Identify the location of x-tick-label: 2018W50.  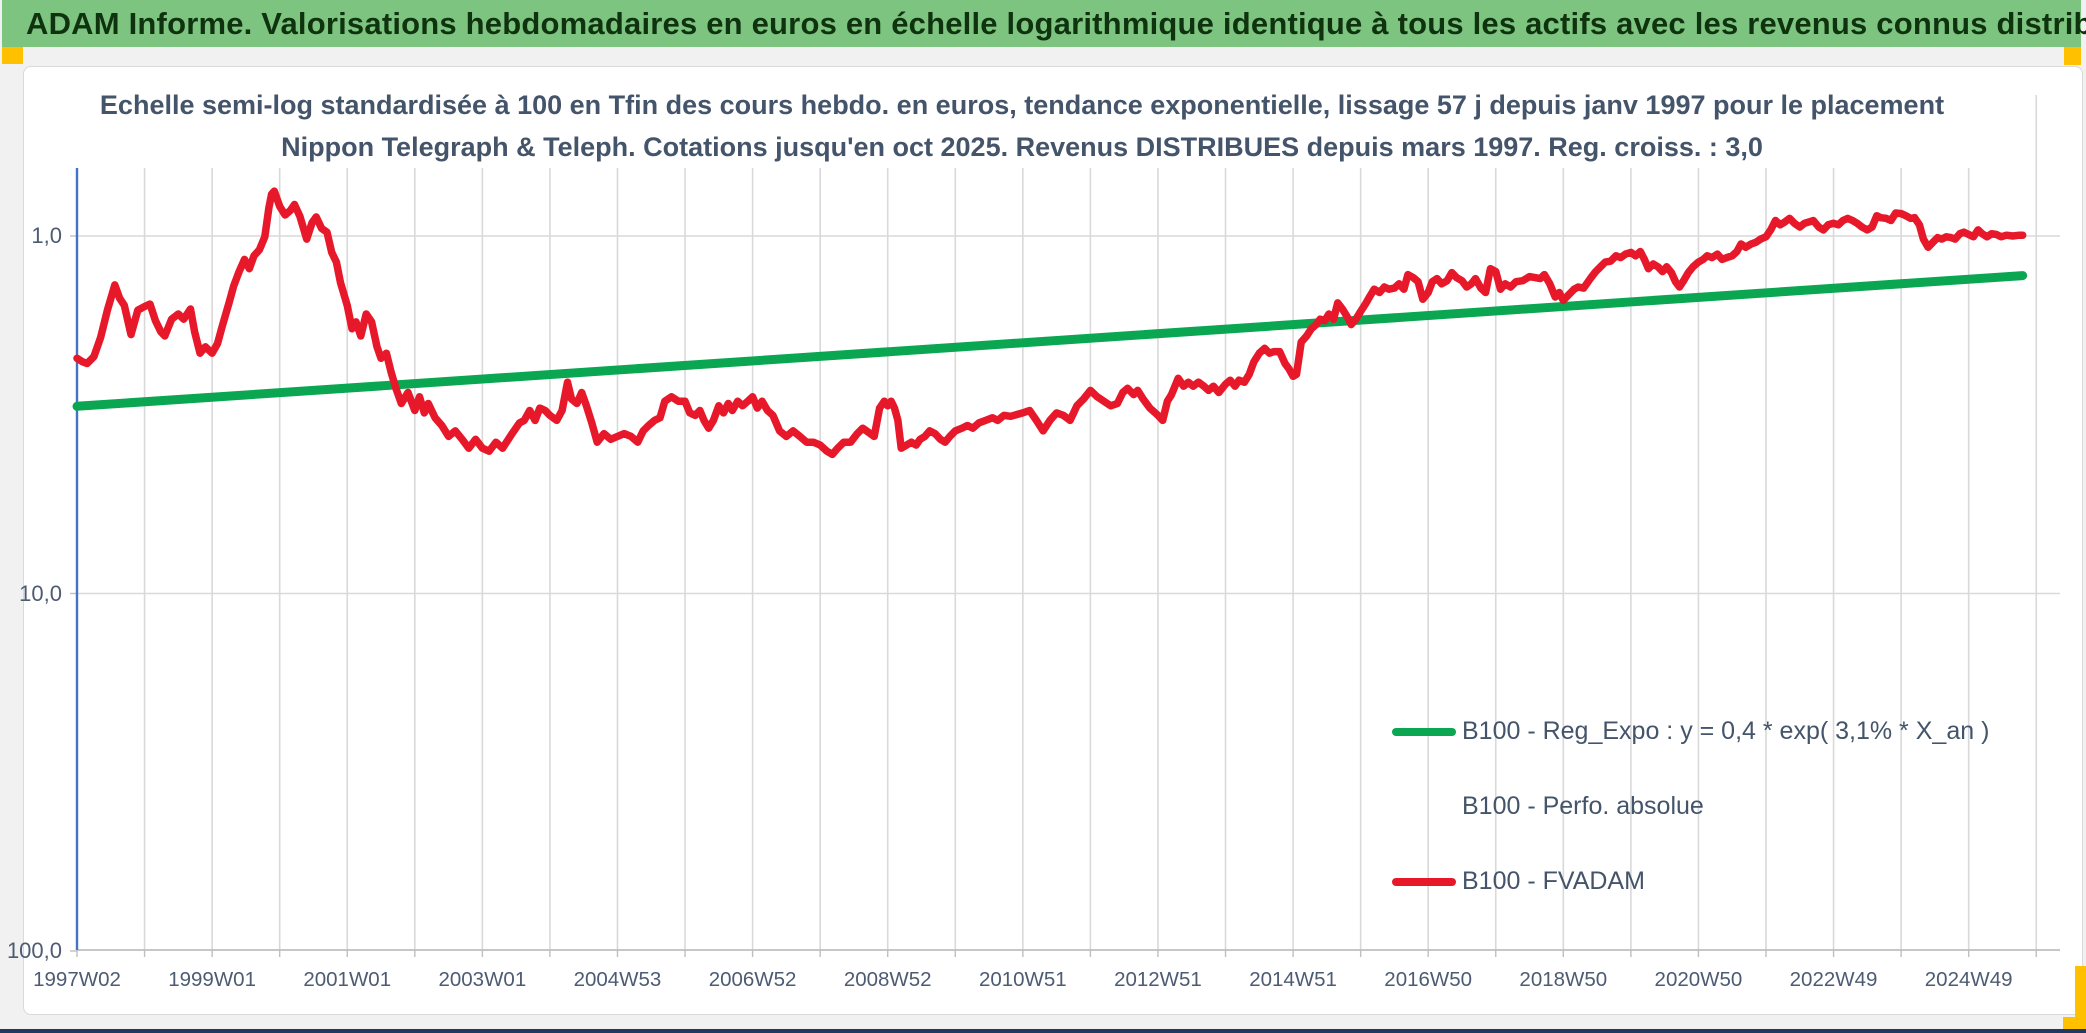
(1563, 979).